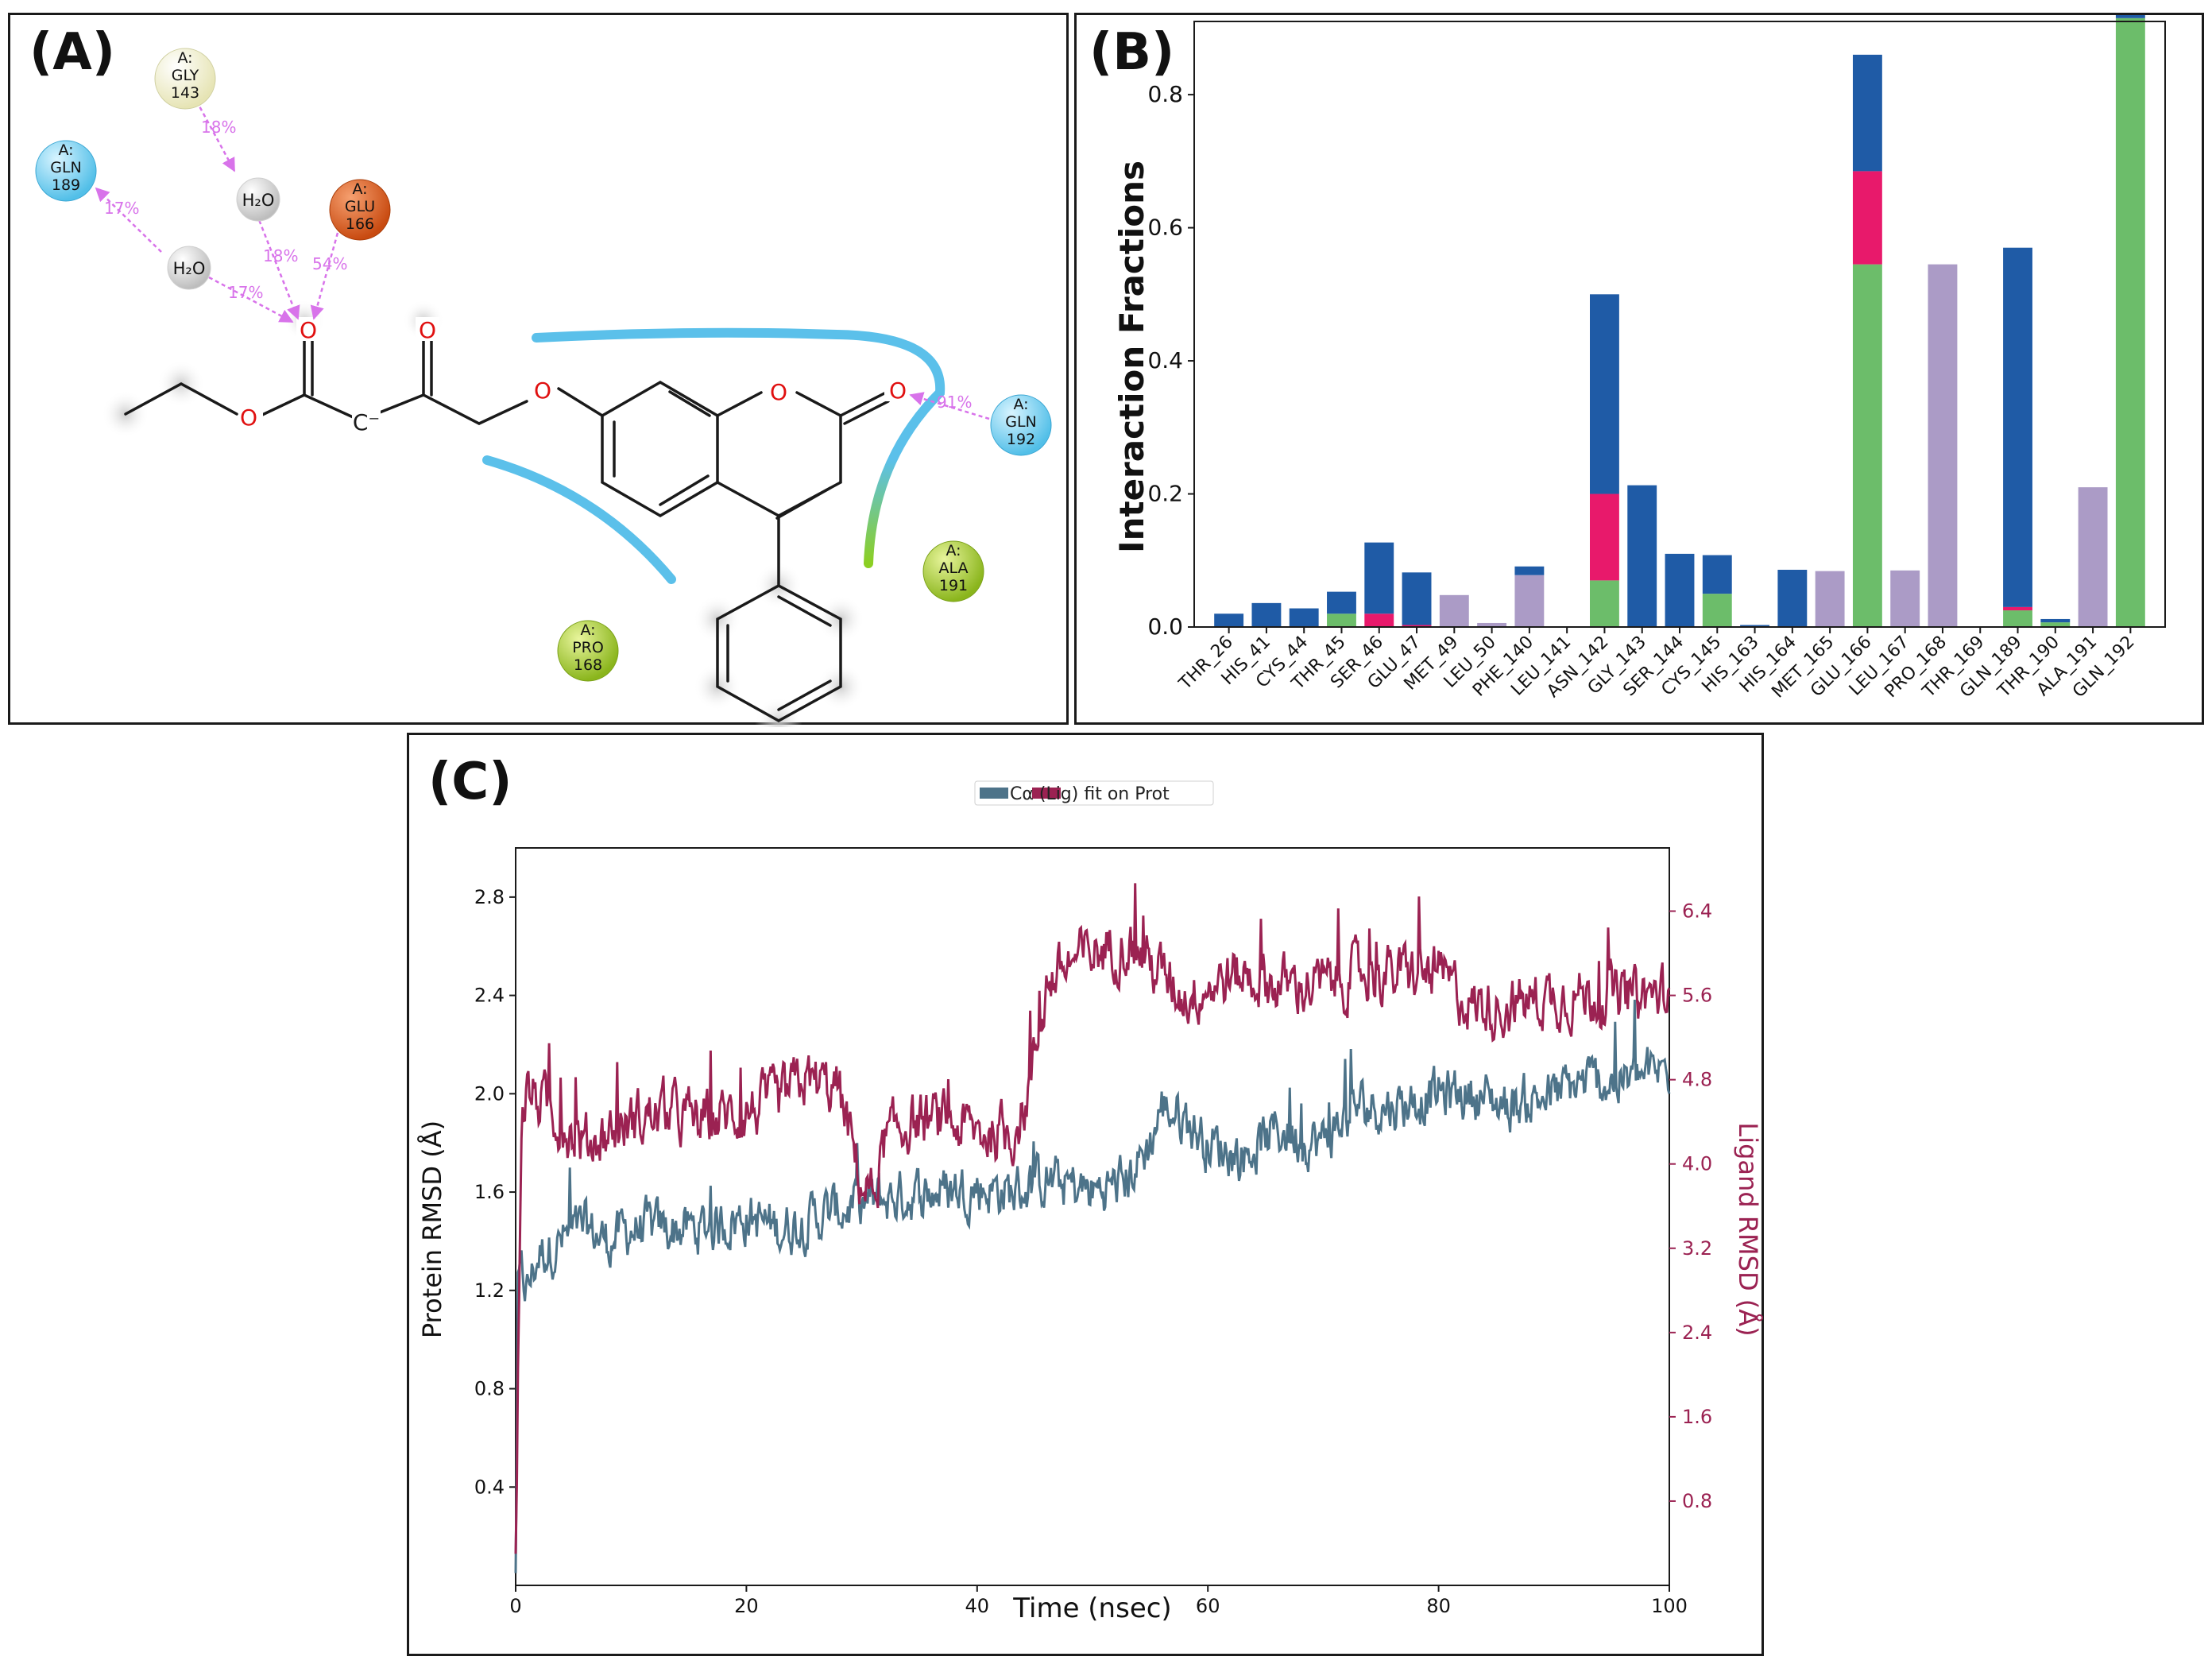 The width and height of the screenshot is (2212, 1672). Describe the element at coordinates (1748, 1229) in the screenshot. I see `y2-axis-label: Ligand RMSD (Å)` at that location.